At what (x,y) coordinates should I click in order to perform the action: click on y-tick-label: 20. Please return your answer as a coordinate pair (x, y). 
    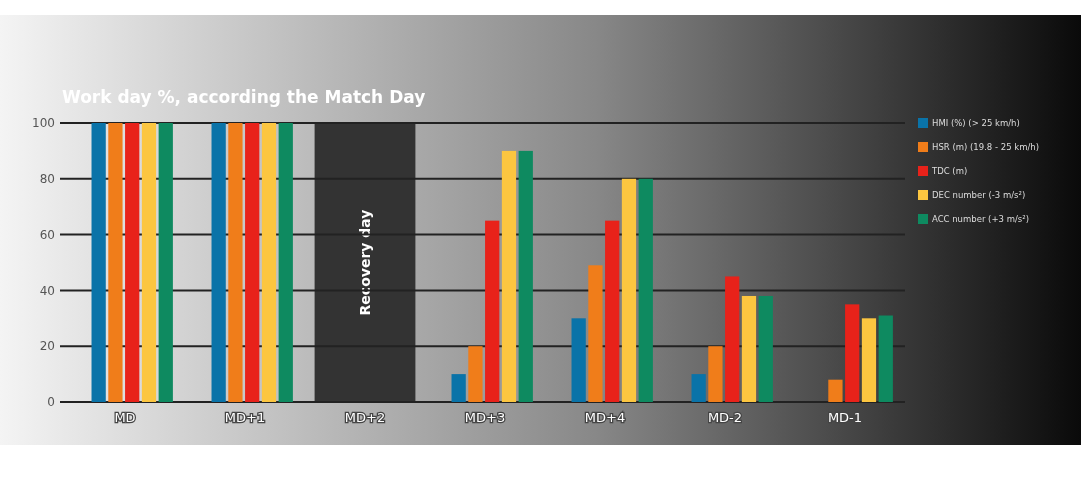
    Looking at the image, I should click on (47, 346).